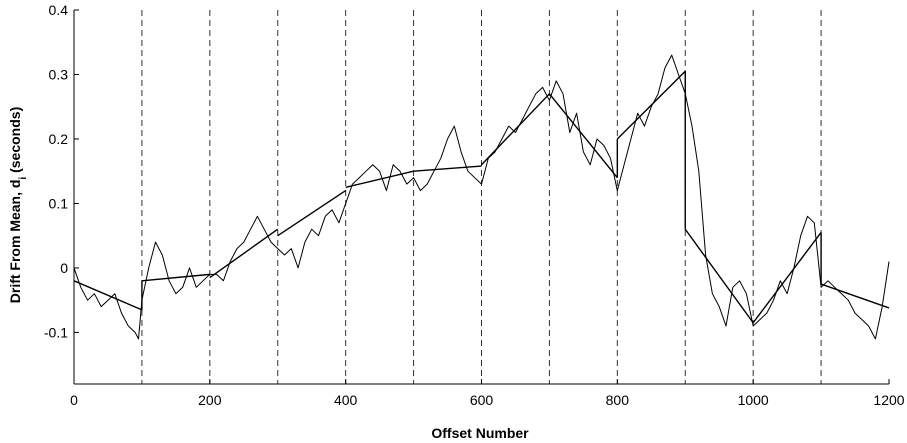 Image resolution: width=907 pixels, height=443 pixels. I want to click on x-tick-label-6: 1200, so click(888, 400).